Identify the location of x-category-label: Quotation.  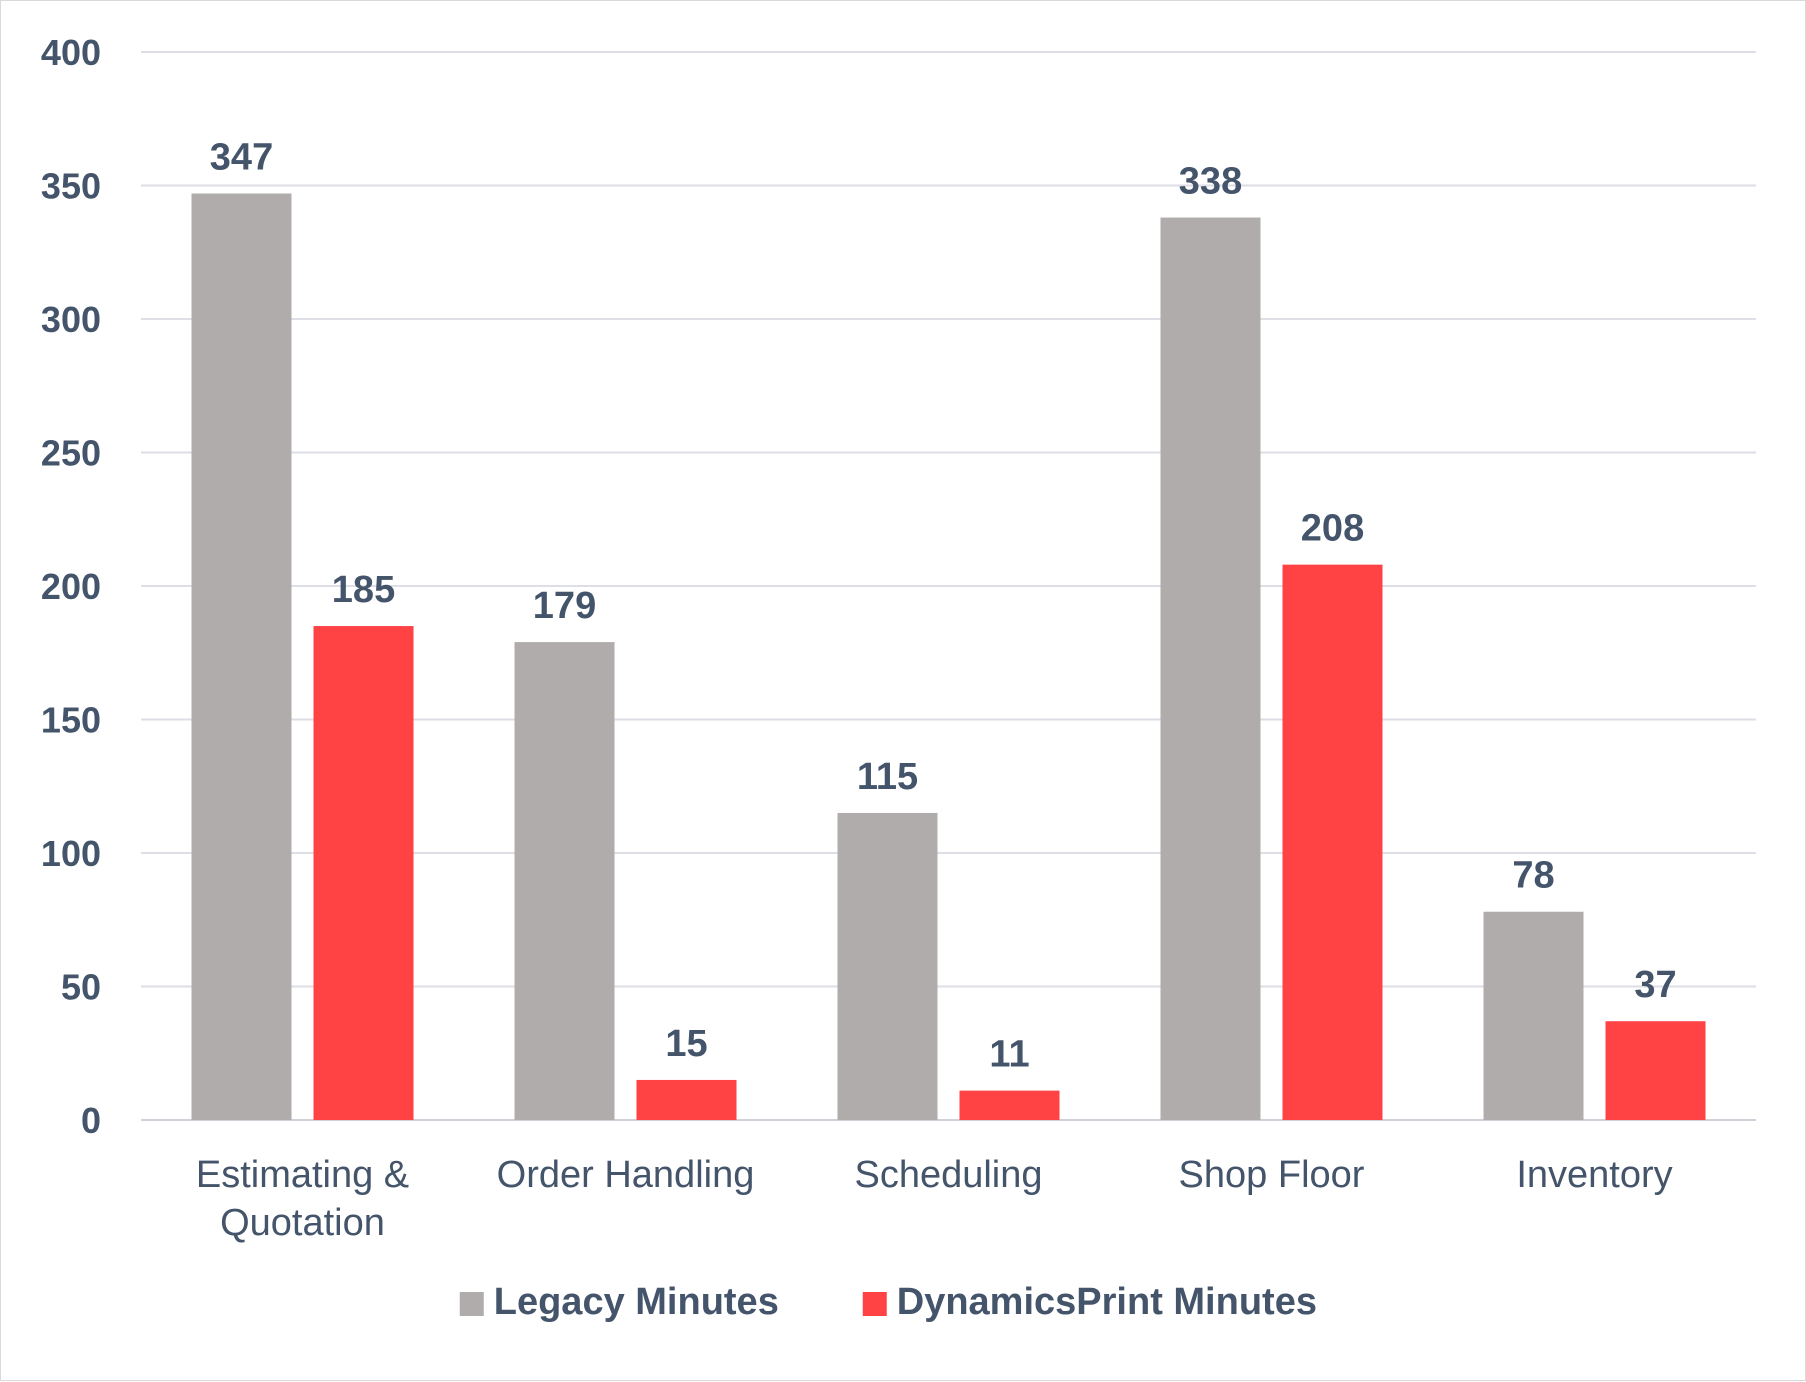
(302, 1223).